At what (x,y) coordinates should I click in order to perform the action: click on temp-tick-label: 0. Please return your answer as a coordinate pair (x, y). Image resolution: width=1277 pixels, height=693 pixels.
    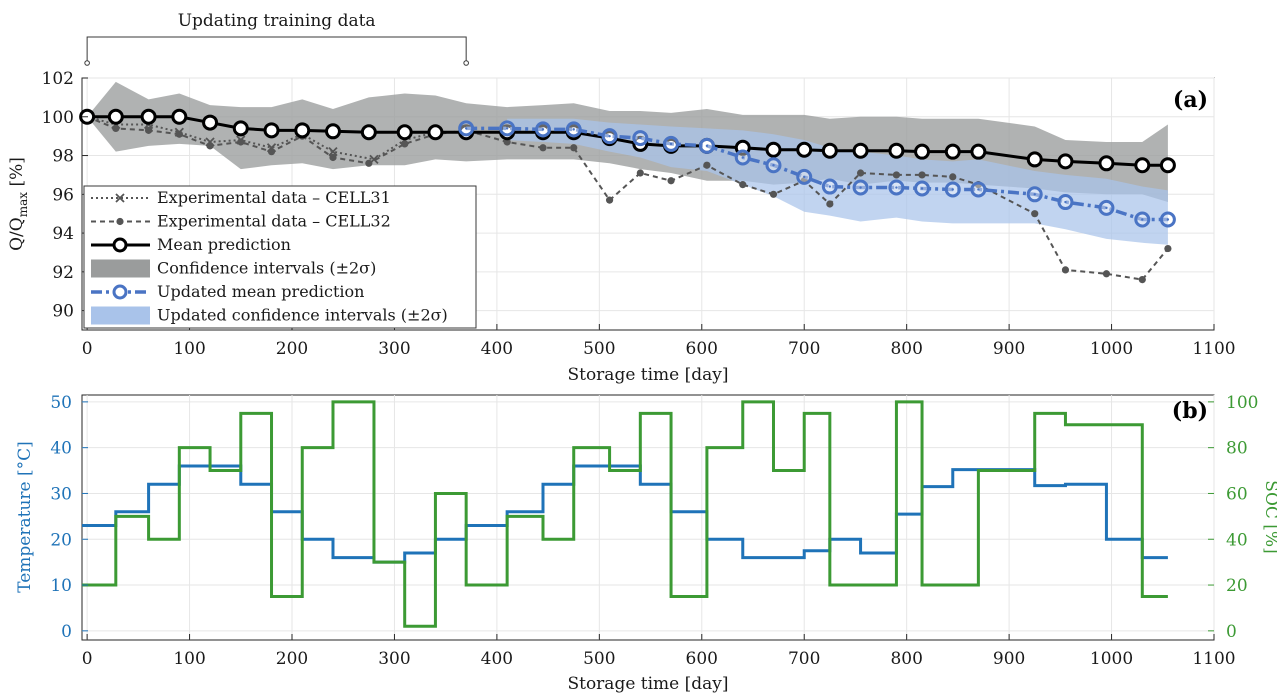
    Looking at the image, I should click on (66, 632).